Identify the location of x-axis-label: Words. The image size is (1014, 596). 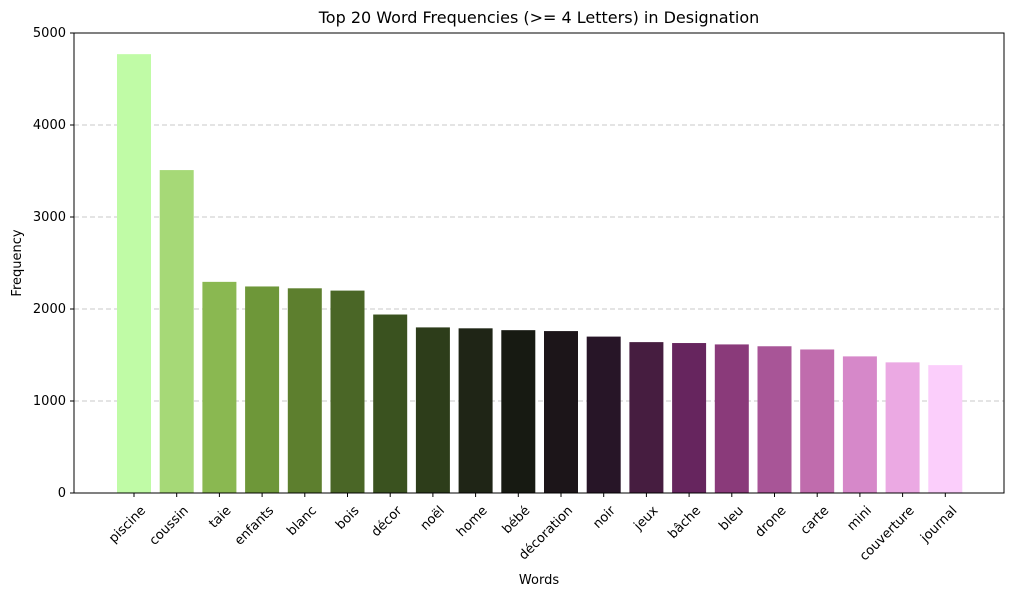
(539, 580).